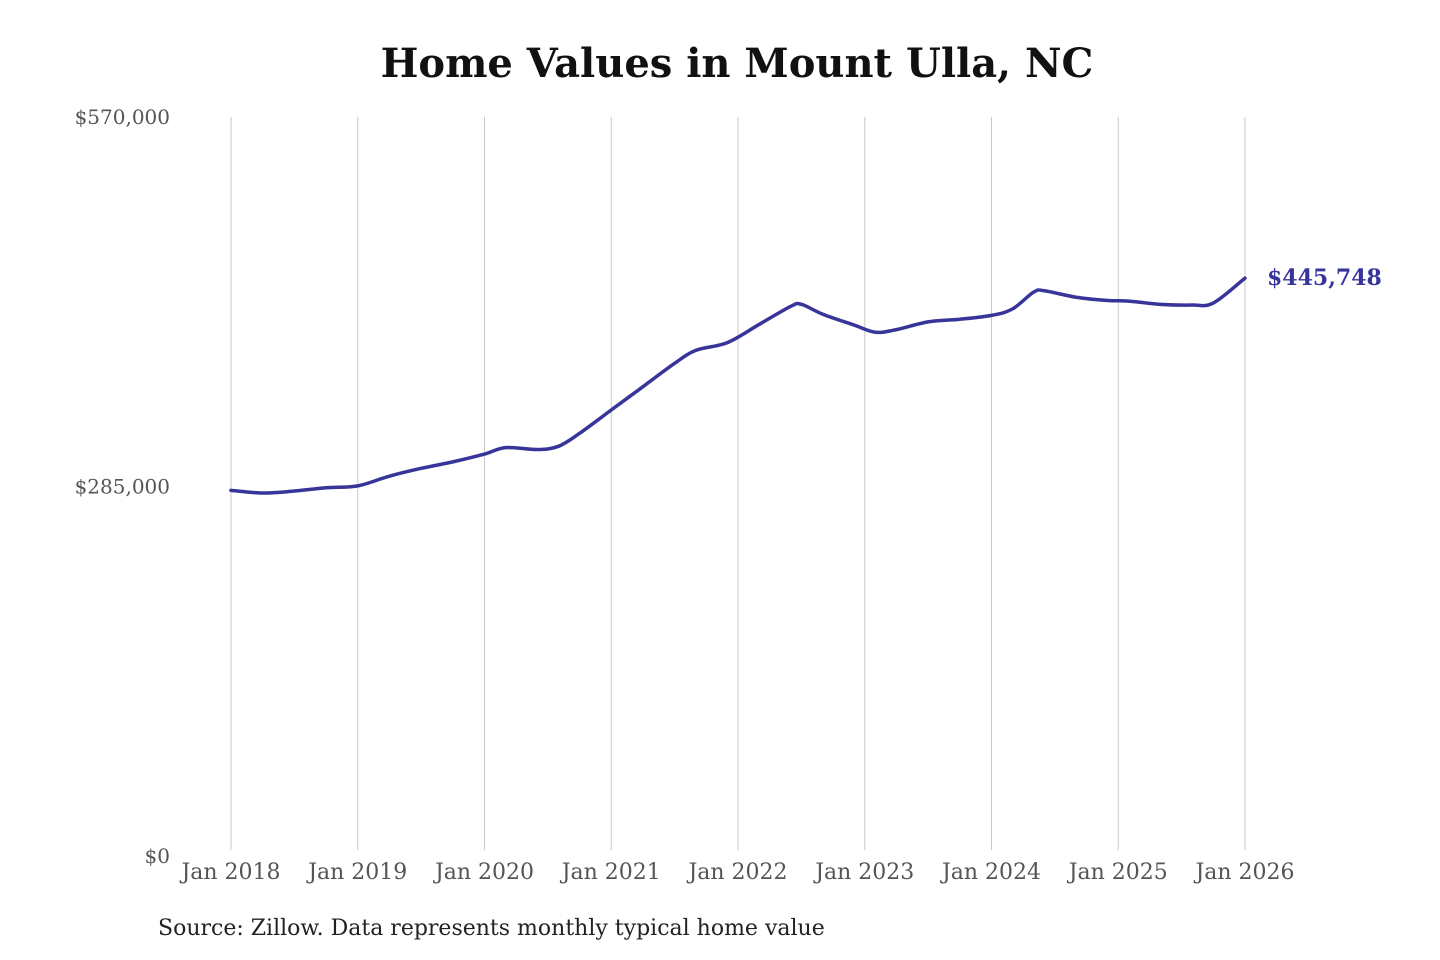  I want to click on end-label-layer: $445,748, so click(1324, 278).